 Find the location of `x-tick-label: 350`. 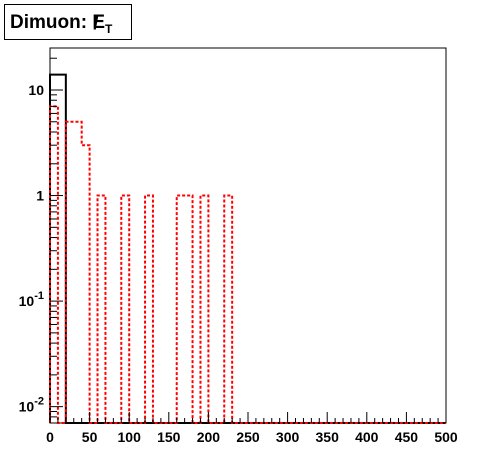

x-tick-label: 350 is located at coordinates (328, 437).